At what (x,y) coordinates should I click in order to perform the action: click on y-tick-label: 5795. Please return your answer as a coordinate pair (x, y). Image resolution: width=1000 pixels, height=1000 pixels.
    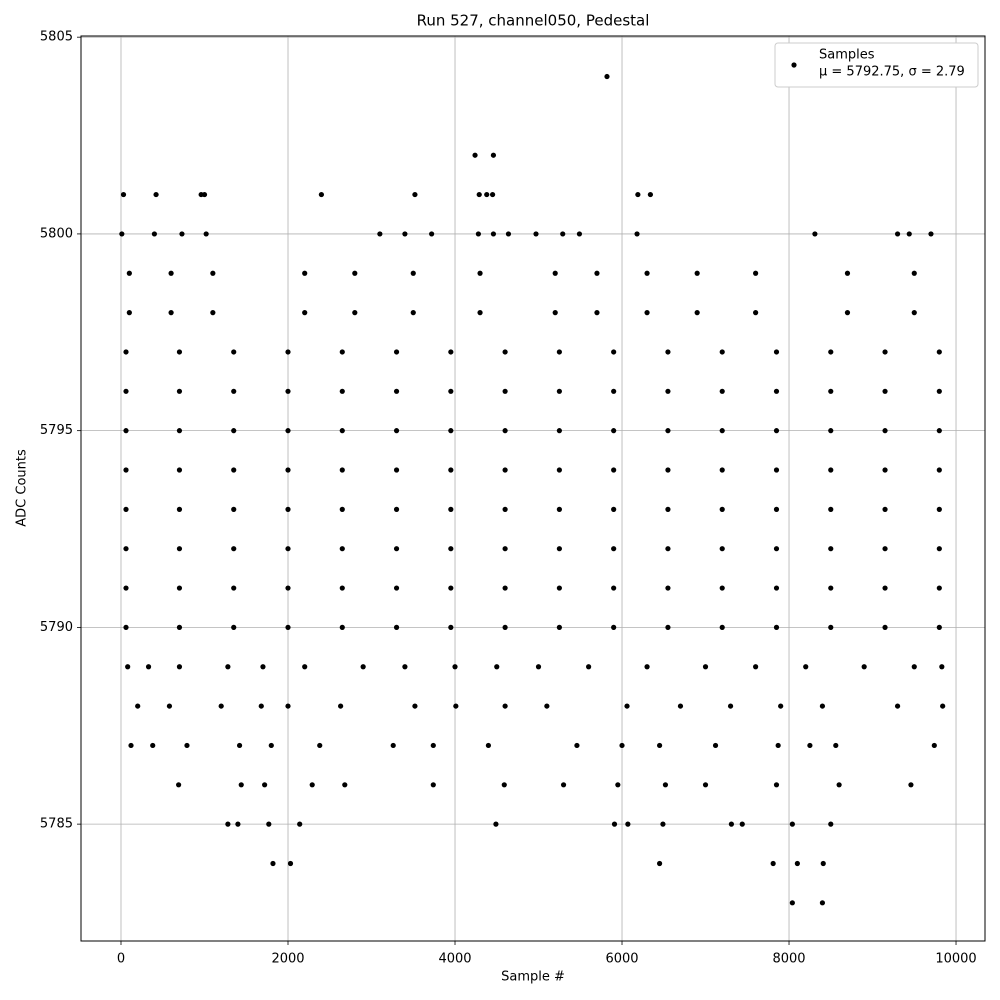
    Looking at the image, I should click on (56, 430).